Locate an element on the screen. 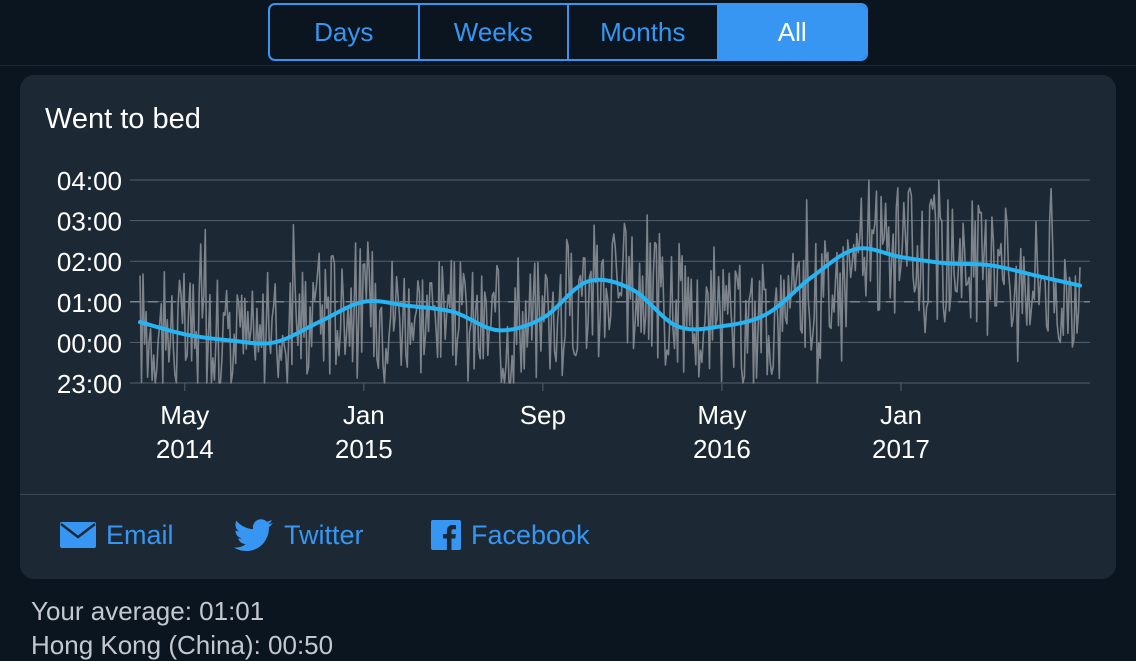 The image size is (1136, 661). y-tick-label: 03:00 is located at coordinates (89, 222).